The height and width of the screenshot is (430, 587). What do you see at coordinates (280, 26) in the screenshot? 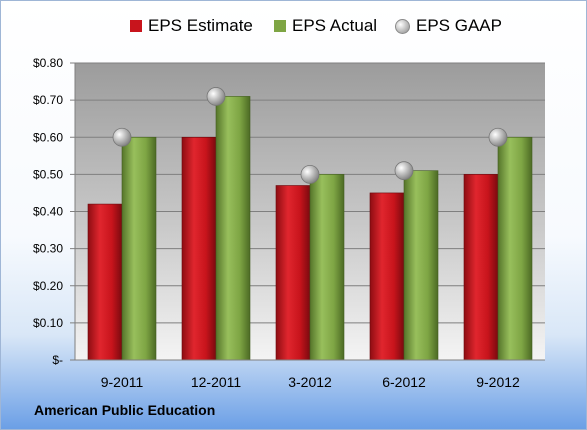
I see `legend-swatch-actual` at bounding box center [280, 26].